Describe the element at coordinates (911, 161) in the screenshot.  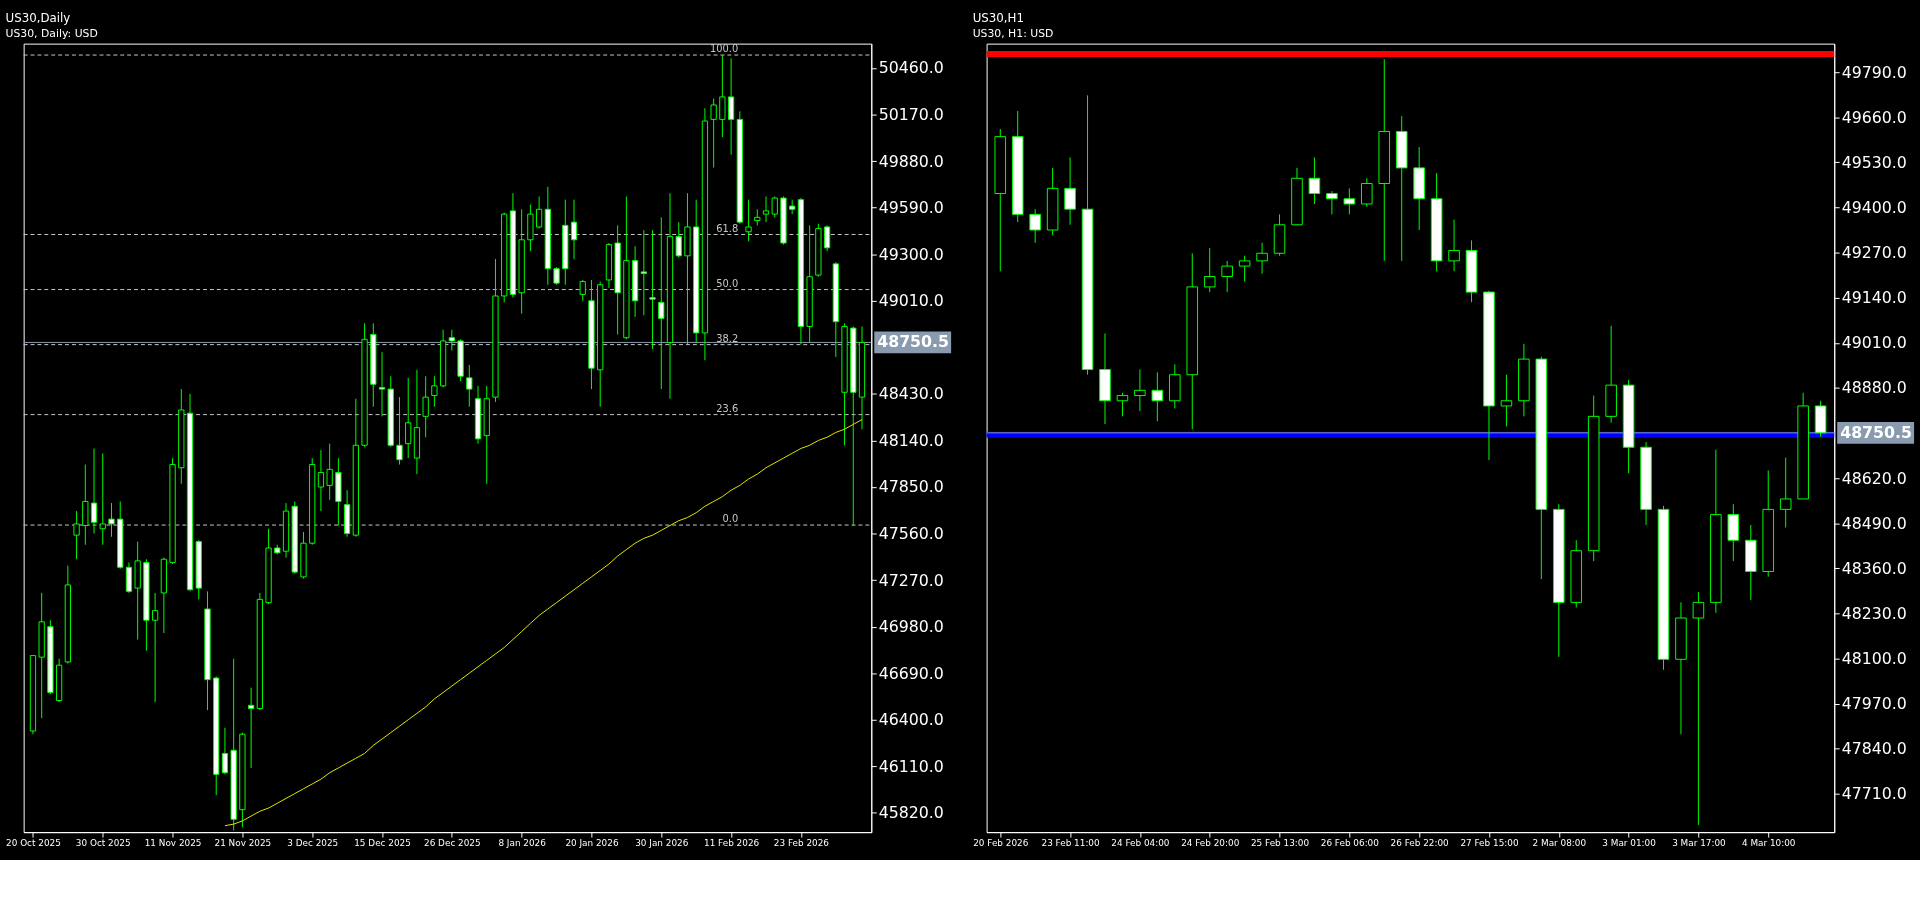
I see `y-tick-label: 49880.0` at that location.